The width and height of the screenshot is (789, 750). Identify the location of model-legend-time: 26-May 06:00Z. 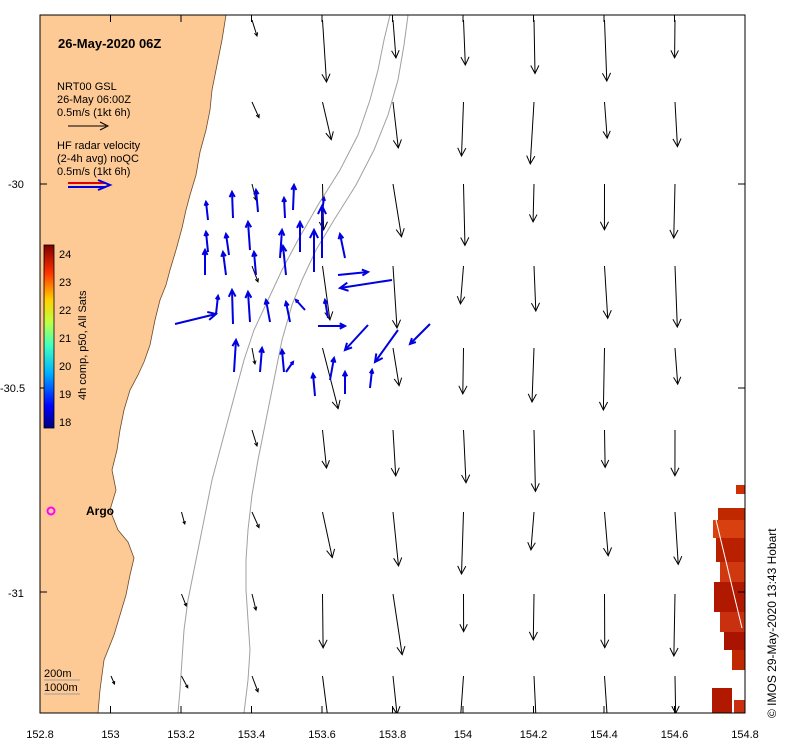
(94, 100).